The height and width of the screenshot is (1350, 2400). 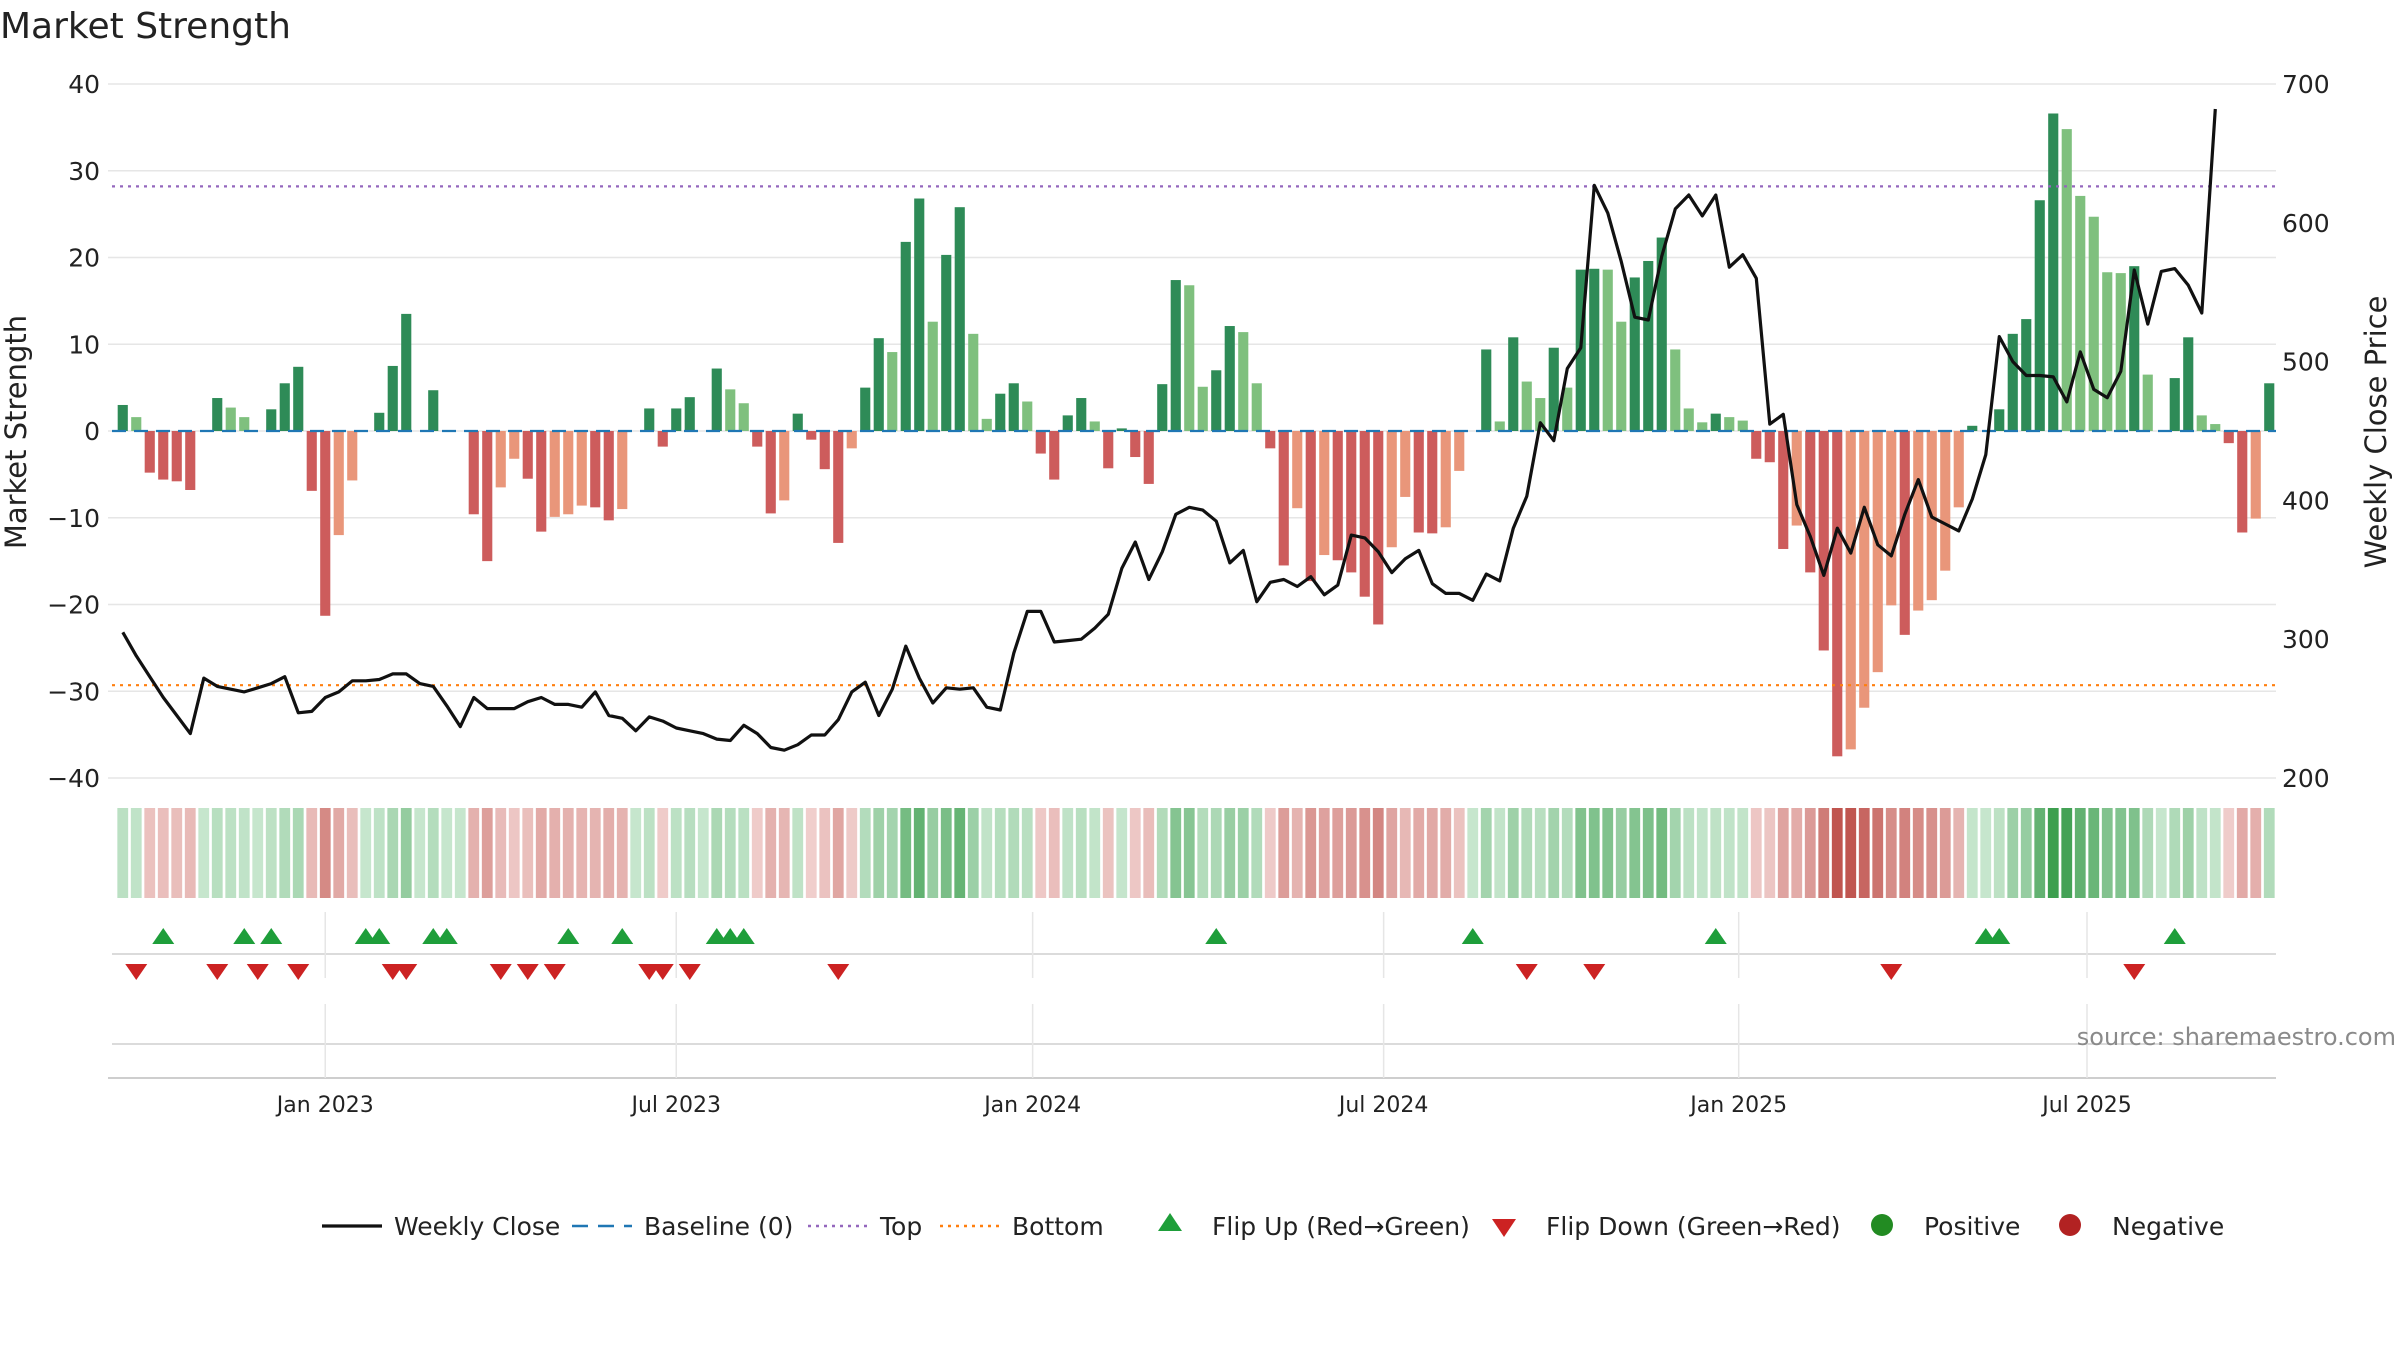 I want to click on y-tick-label: −10, so click(x=73, y=518).